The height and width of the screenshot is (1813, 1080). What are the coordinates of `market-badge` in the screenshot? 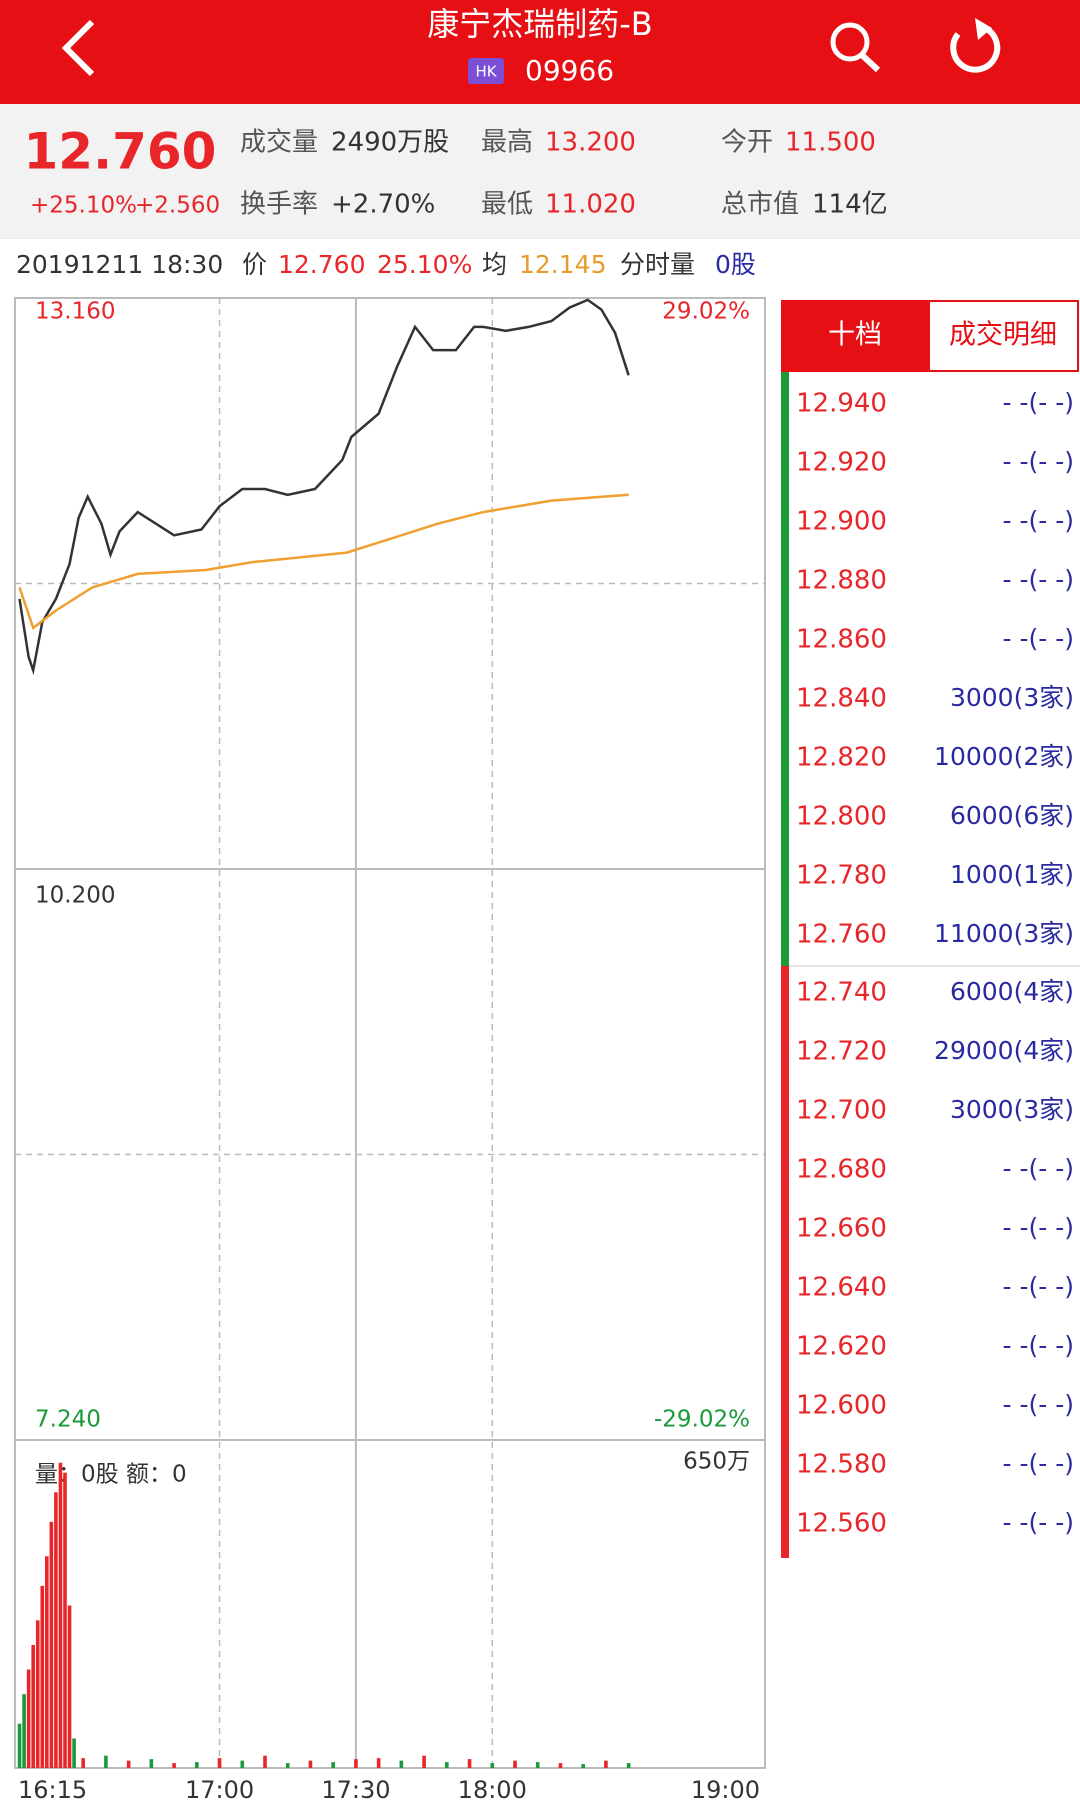 It's located at (486, 71).